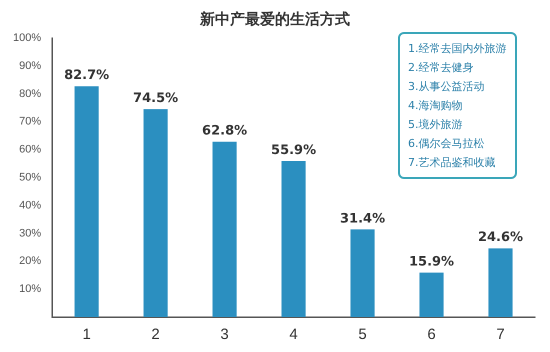 The width and height of the screenshot is (550, 352). What do you see at coordinates (30, 178) in the screenshot?
I see `y-tick-label: 50%` at bounding box center [30, 178].